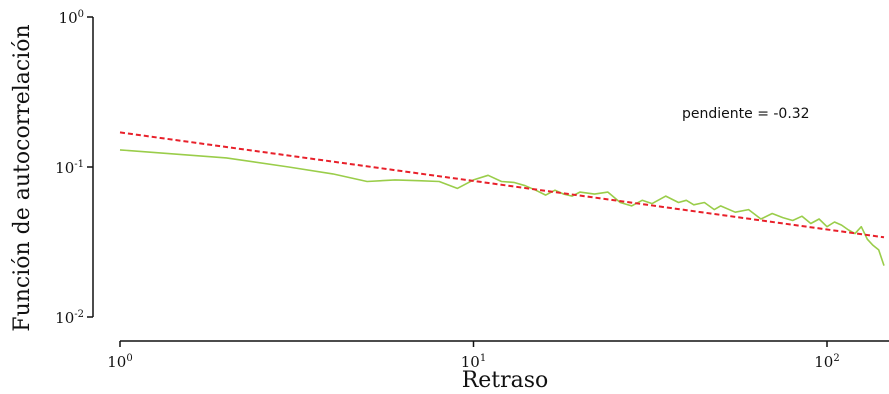 This screenshot has height=394, width=889. Describe the element at coordinates (71, 18) in the screenshot. I see `y-tick-label-0: 100` at that location.